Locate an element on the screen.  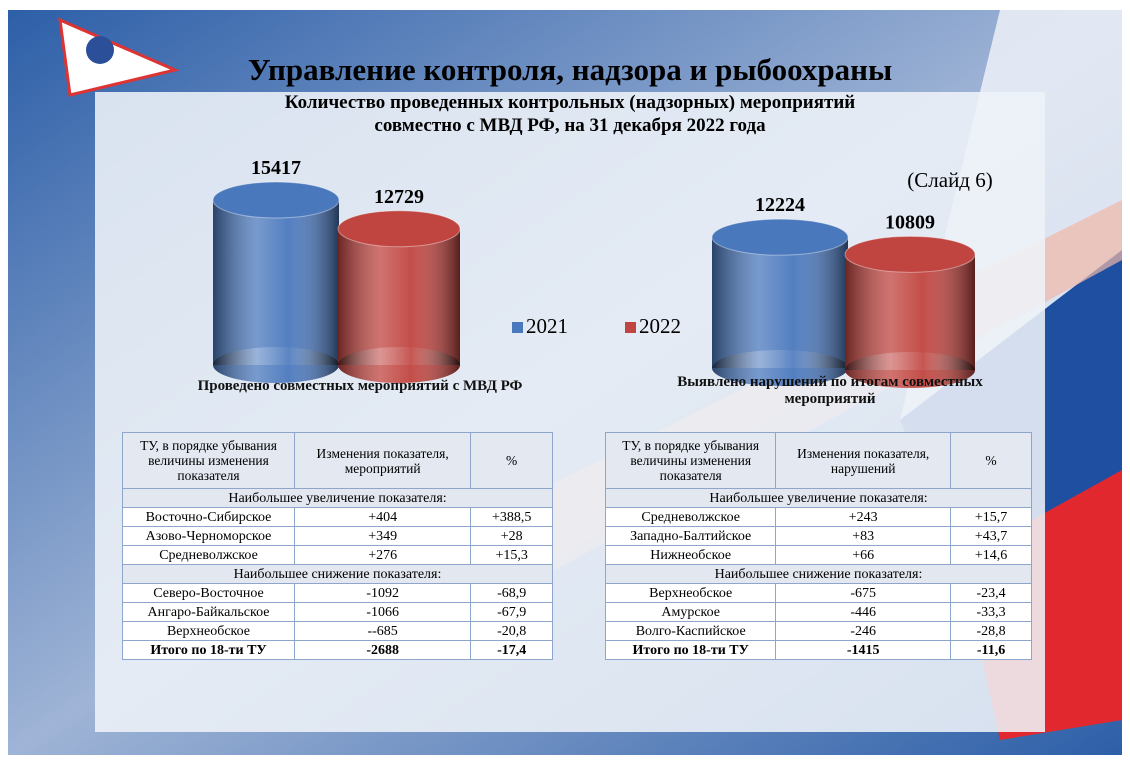
table-row: Итого по 18-ти ТУ -2688 -17,4 is located at coordinates (337, 650).